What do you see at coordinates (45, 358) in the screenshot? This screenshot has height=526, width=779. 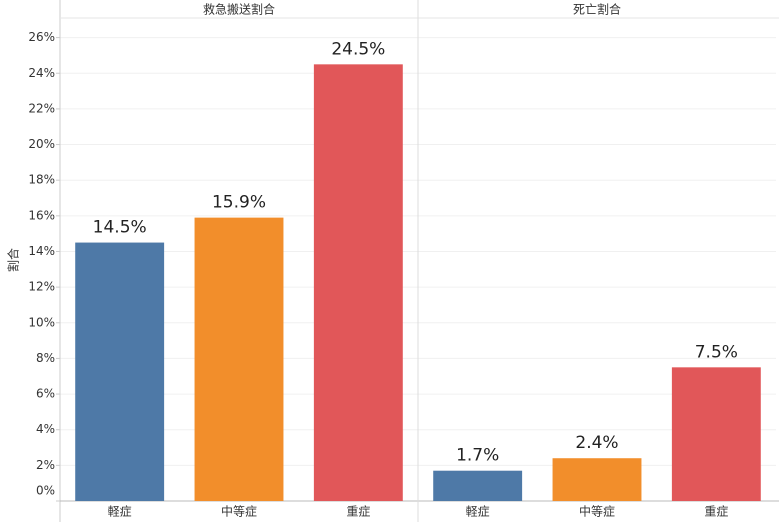 I see `y-tick-label: 8%` at bounding box center [45, 358].